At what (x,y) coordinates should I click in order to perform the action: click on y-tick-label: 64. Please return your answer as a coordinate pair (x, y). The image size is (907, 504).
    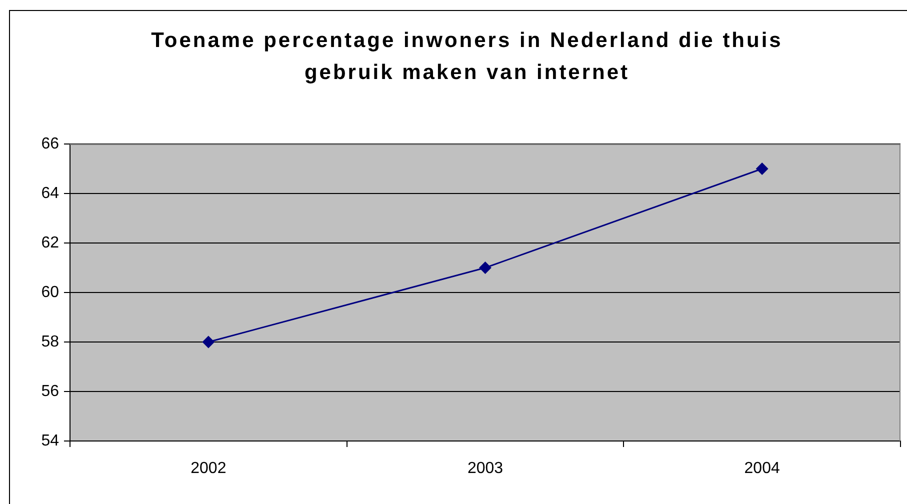
    Looking at the image, I should click on (50, 193).